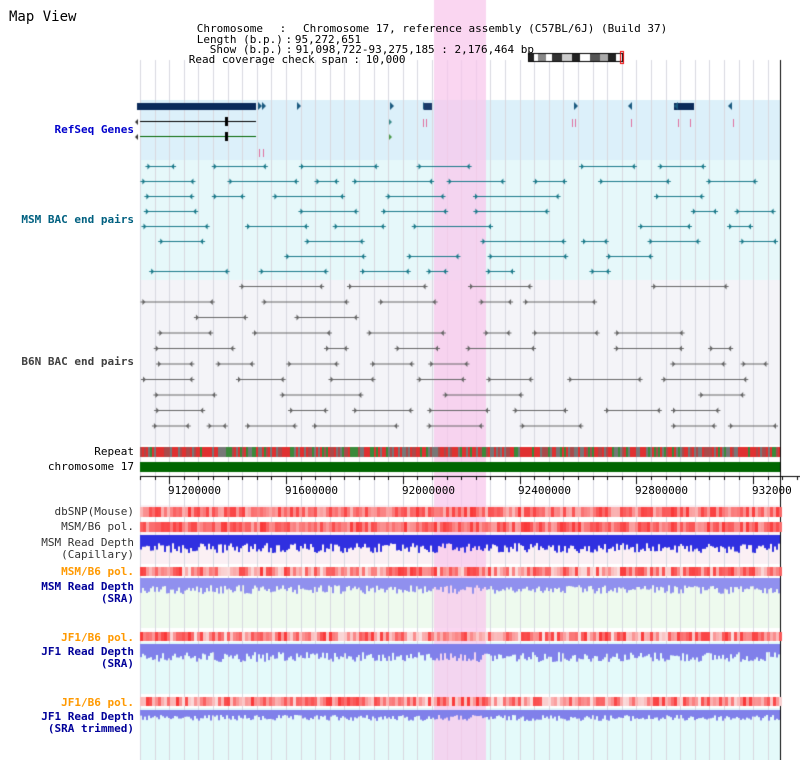 Image resolution: width=800 pixels, height=760 pixels. I want to click on show-key: Show (b.p.), so click(246, 49).